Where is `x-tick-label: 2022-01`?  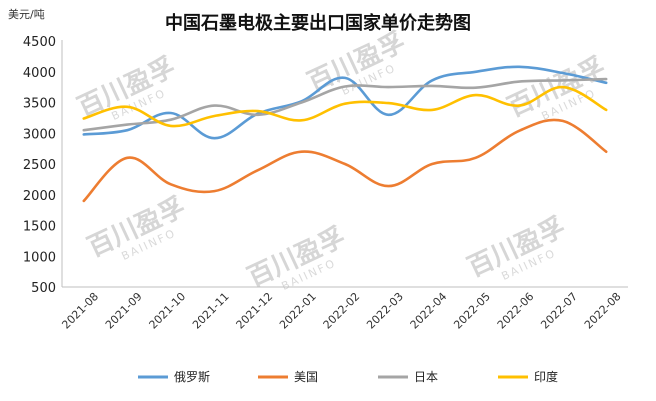
x-tick-label: 2022-01 is located at coordinates (298, 311).